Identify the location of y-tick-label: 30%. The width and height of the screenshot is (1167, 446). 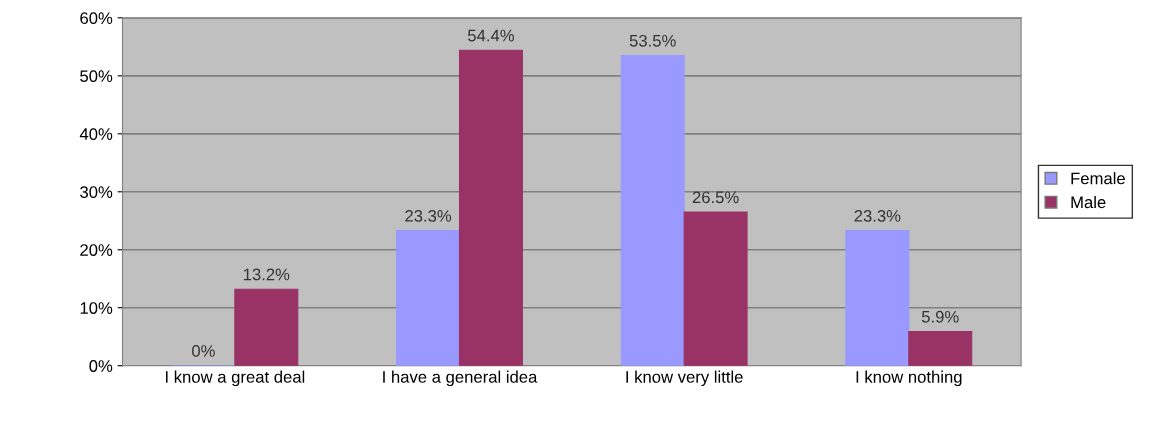
(96, 192).